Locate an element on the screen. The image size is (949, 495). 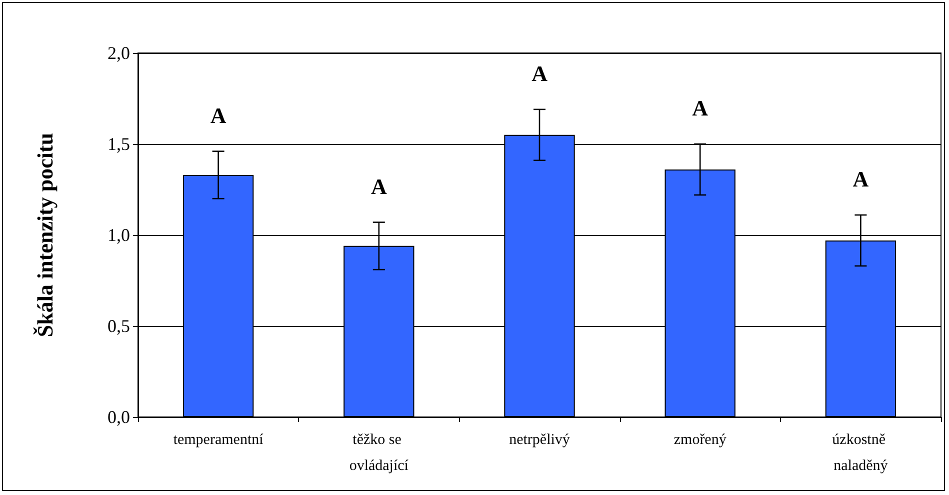
y-tick-label: 1,0 is located at coordinates (119, 235).